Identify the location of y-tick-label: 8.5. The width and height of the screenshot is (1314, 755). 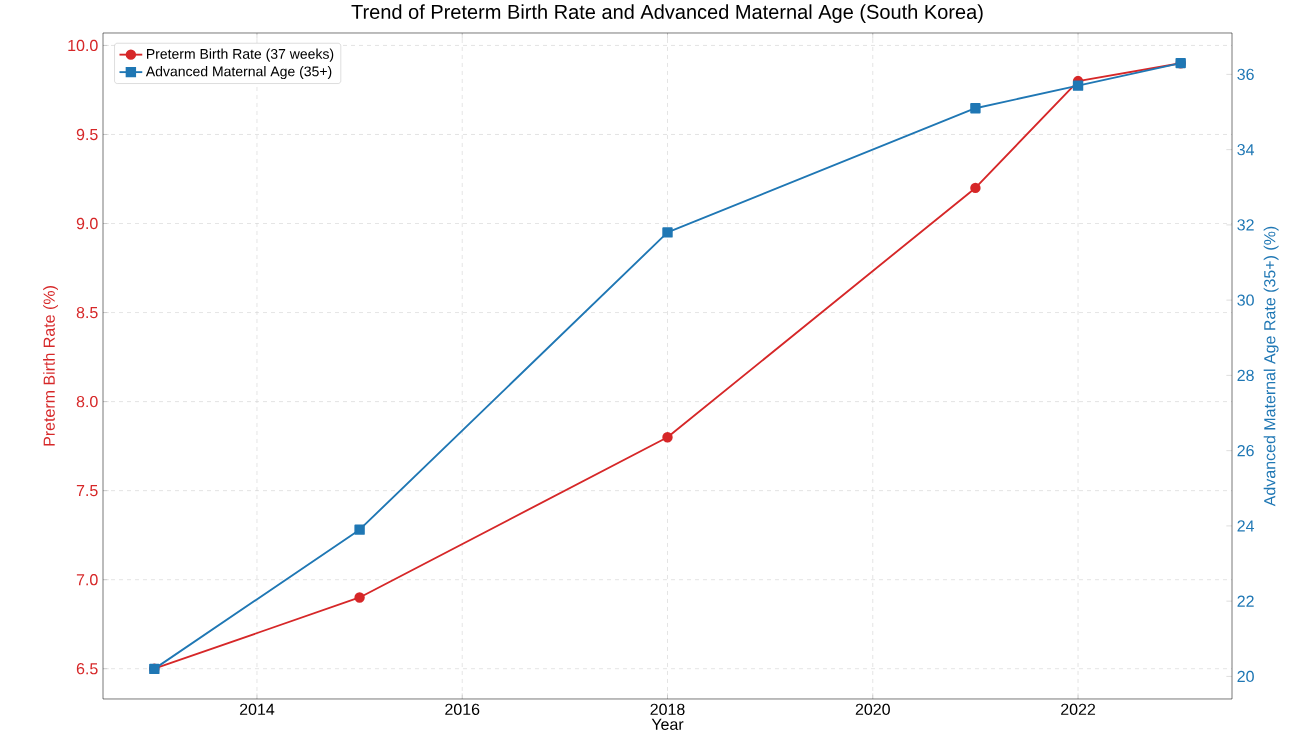
(87, 312).